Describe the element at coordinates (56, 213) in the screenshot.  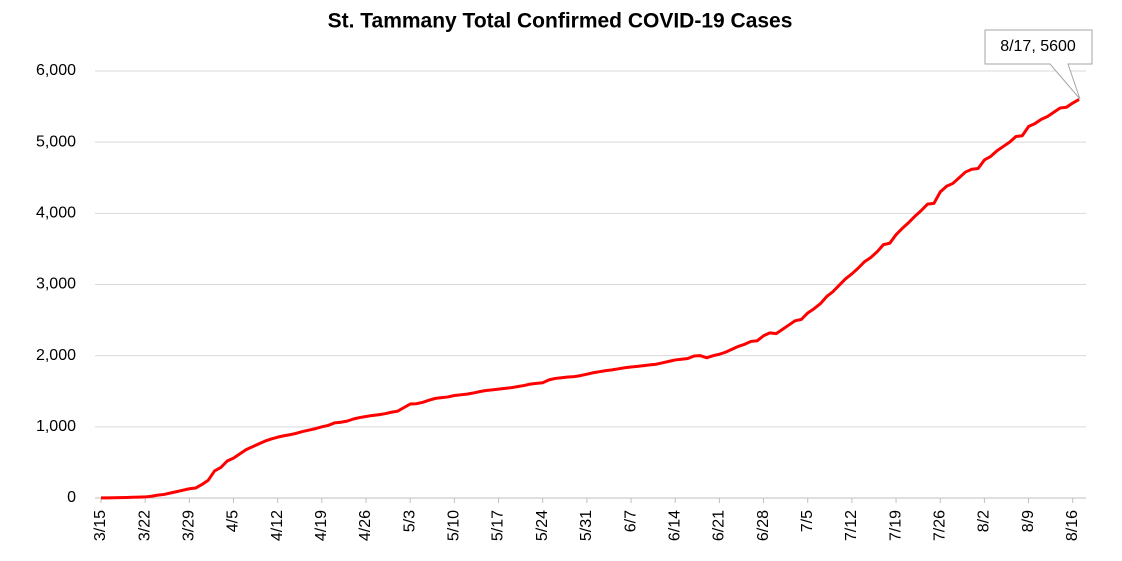
I see `y-tick-label: 4,000` at that location.